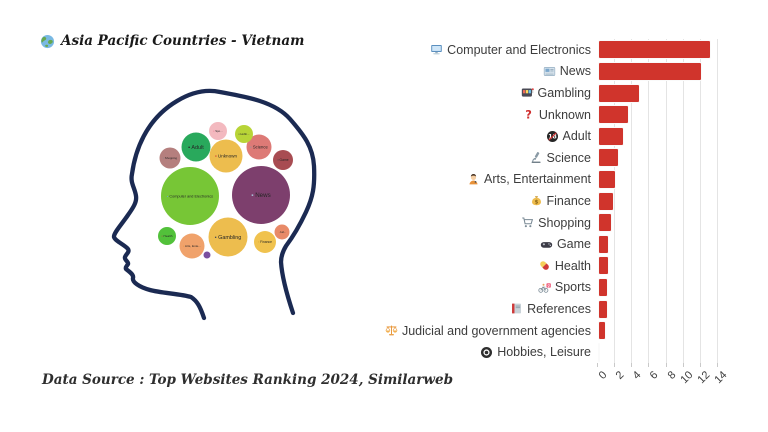 Image resolution: width=768 pixels, height=432 pixels. I want to click on adult-icon: 18, so click(552, 136).